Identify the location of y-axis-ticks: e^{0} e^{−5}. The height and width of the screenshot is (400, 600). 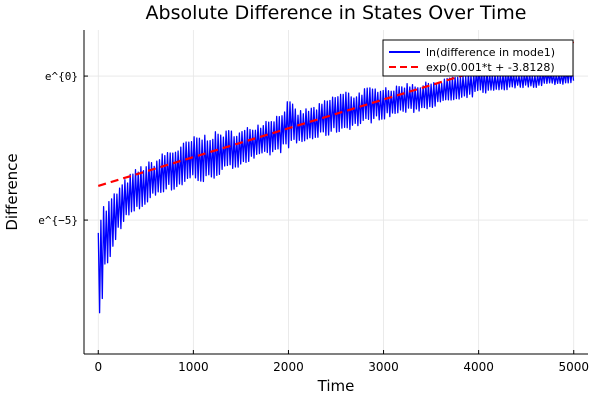
(63, 148).